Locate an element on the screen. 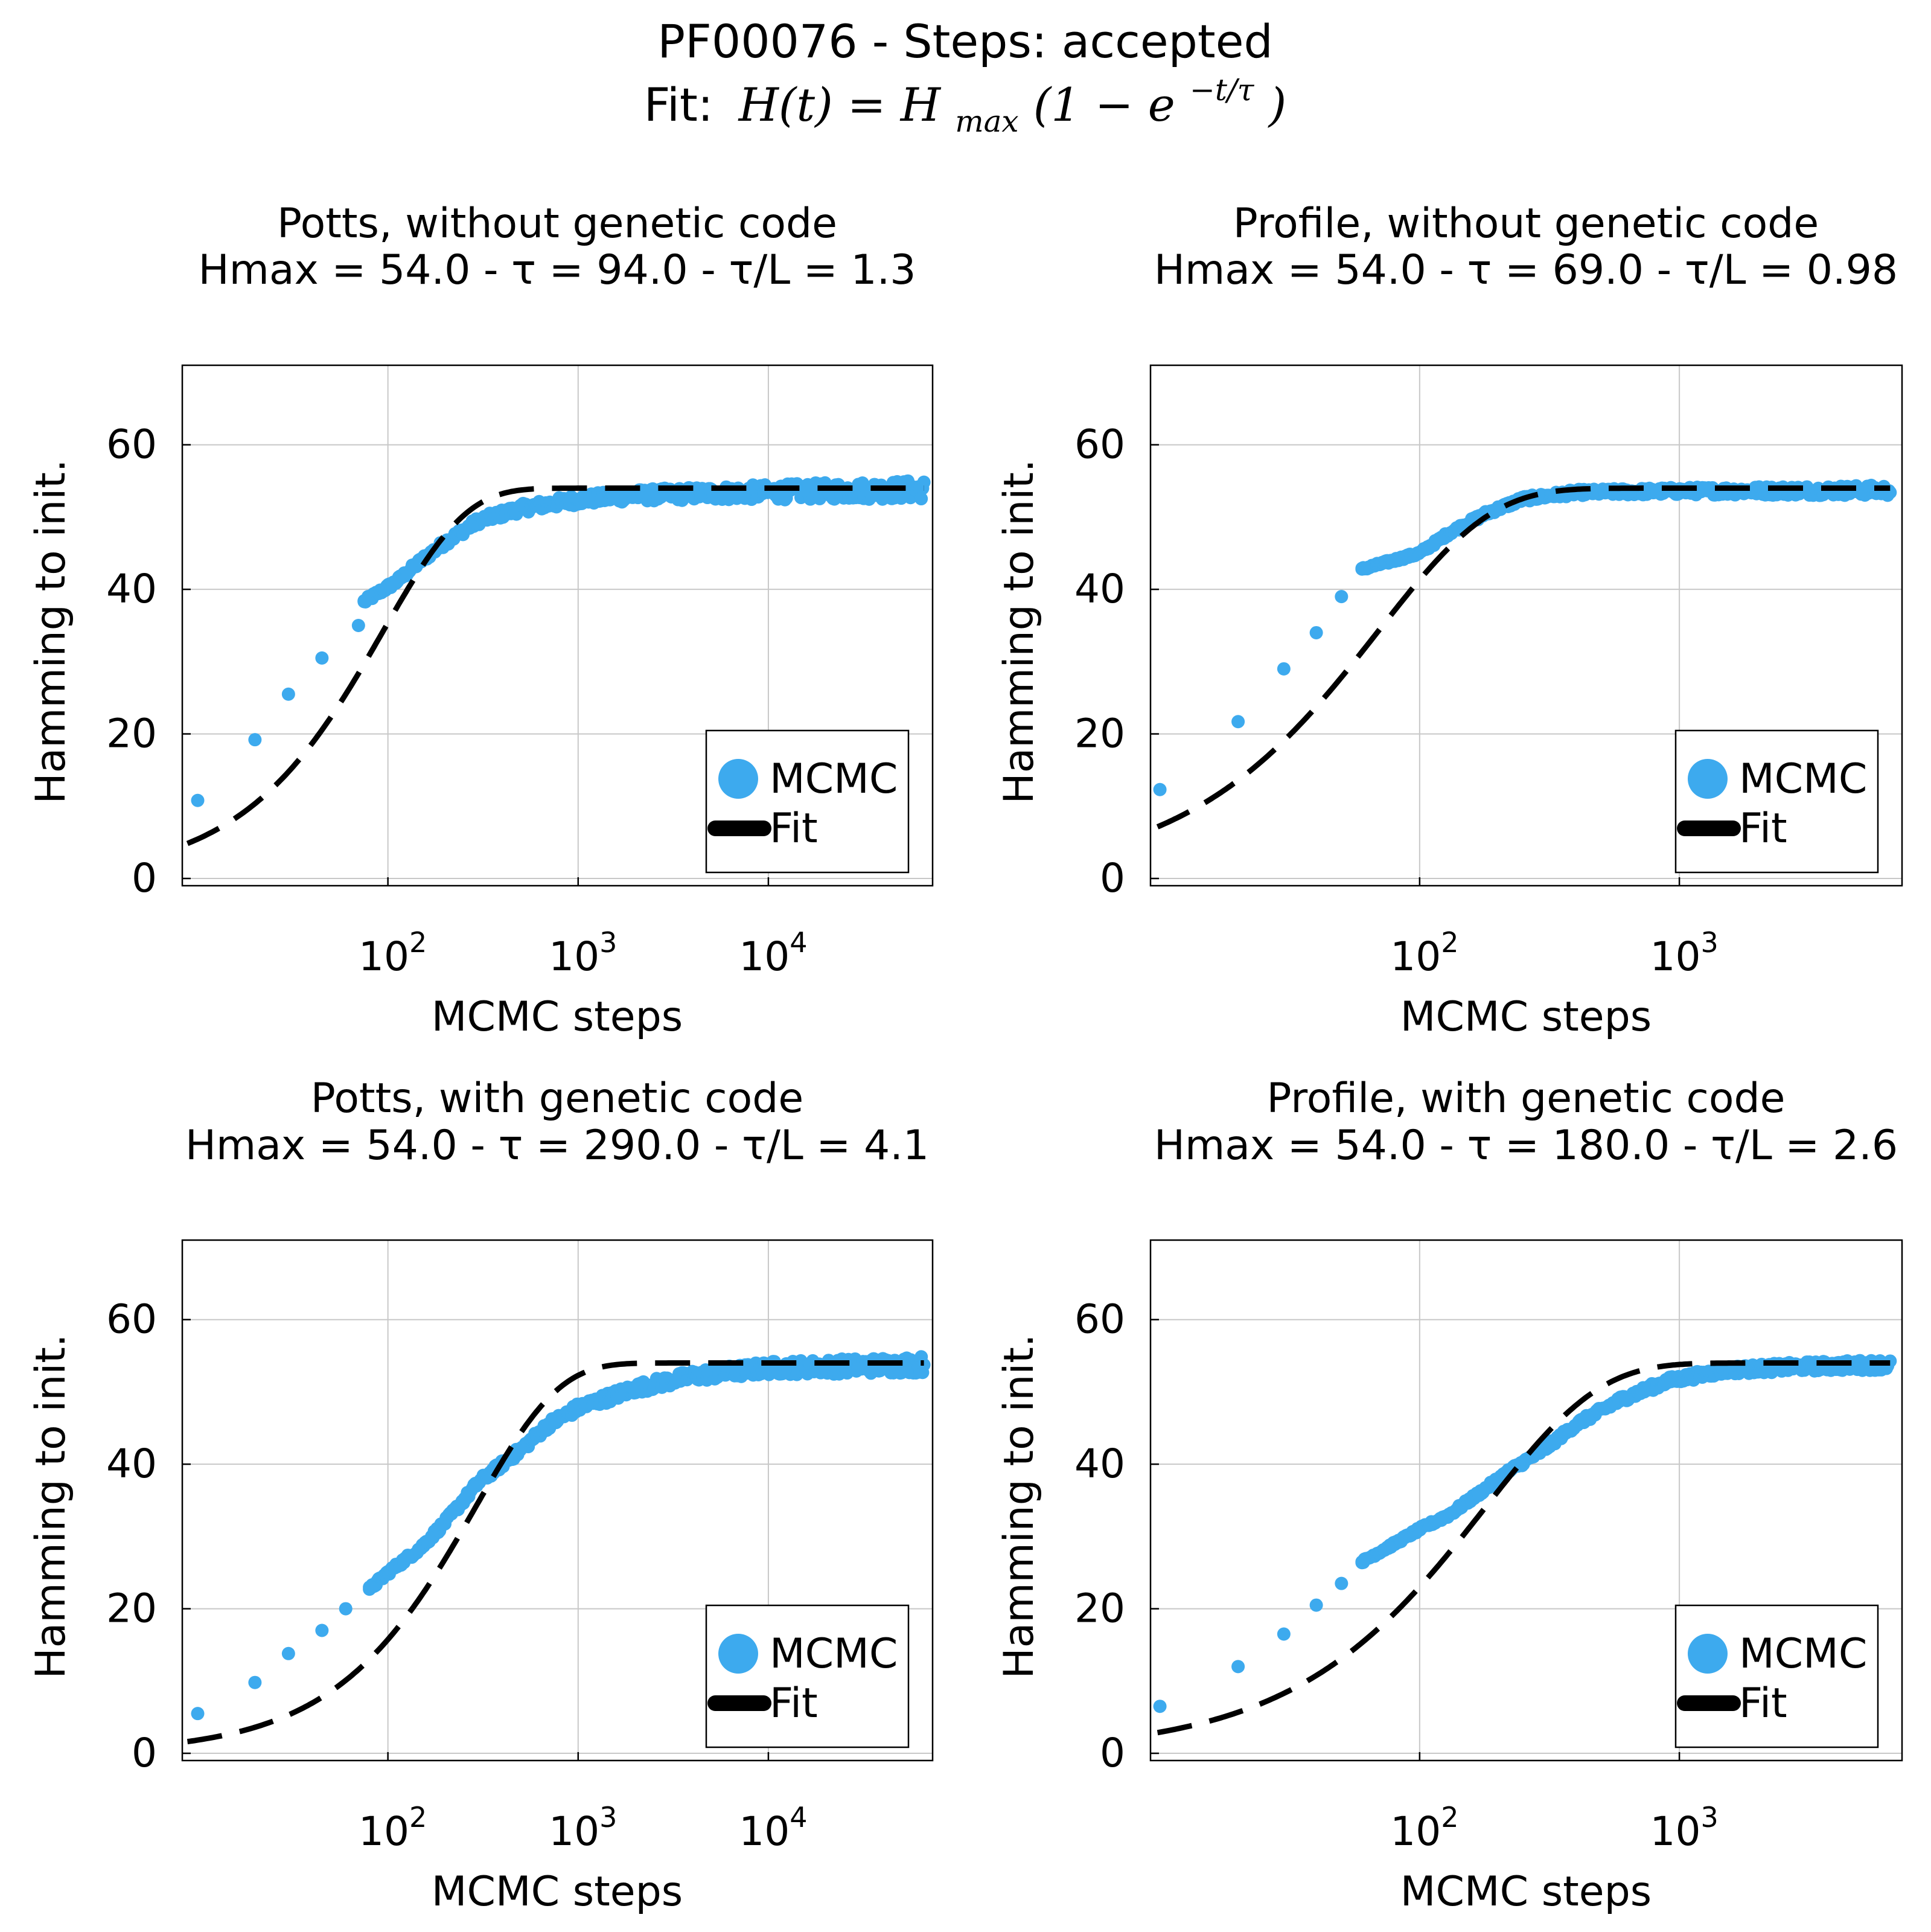 The width and height of the screenshot is (1931, 1932). figure-fit-formula: Fit: H(t) = H max (1 − e −t/τ ) is located at coordinates (966, 99).